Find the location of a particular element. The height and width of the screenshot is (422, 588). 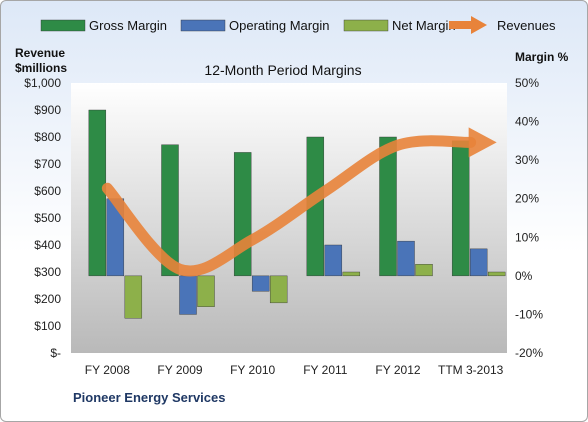

left-tick-label: $1,000 is located at coordinates (42, 83).